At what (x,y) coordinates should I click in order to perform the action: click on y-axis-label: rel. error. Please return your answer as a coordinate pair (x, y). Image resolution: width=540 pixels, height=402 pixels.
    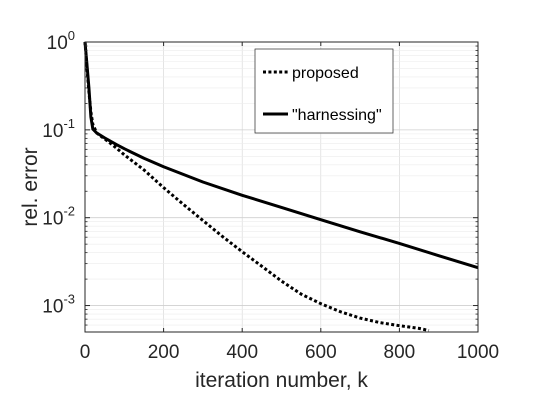
    Looking at the image, I should click on (30, 186).